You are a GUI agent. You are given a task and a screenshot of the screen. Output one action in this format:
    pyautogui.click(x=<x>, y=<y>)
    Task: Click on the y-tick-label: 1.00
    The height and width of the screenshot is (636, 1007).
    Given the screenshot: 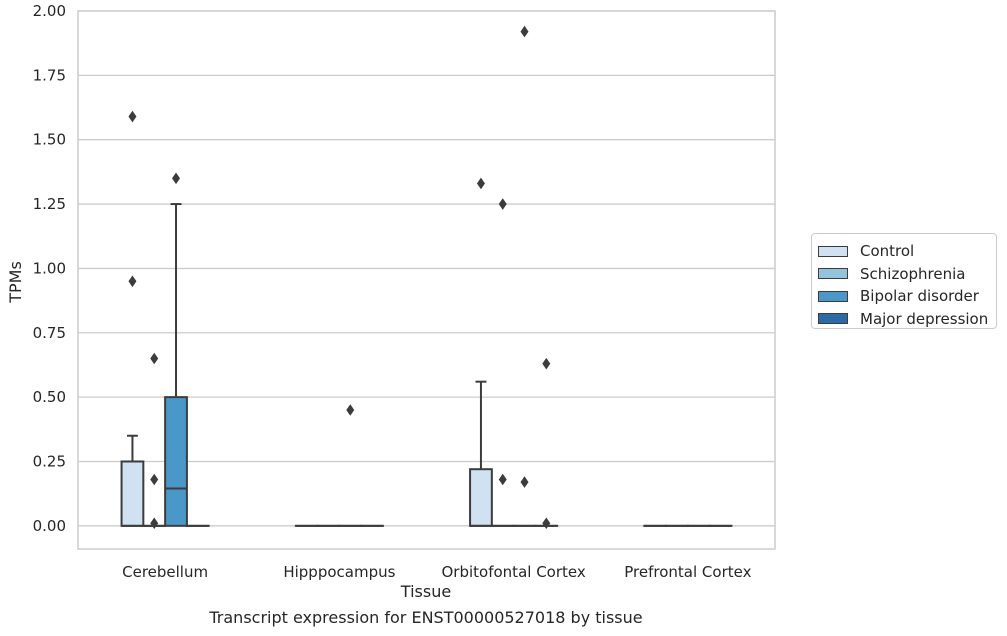 What is the action you would take?
    pyautogui.click(x=49, y=268)
    